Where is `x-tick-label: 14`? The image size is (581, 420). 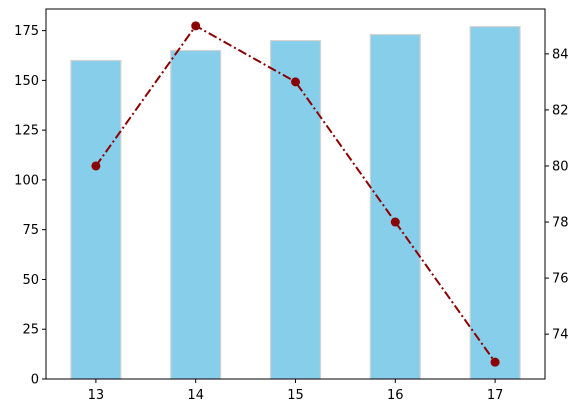 x-tick-label: 14 is located at coordinates (195, 395).